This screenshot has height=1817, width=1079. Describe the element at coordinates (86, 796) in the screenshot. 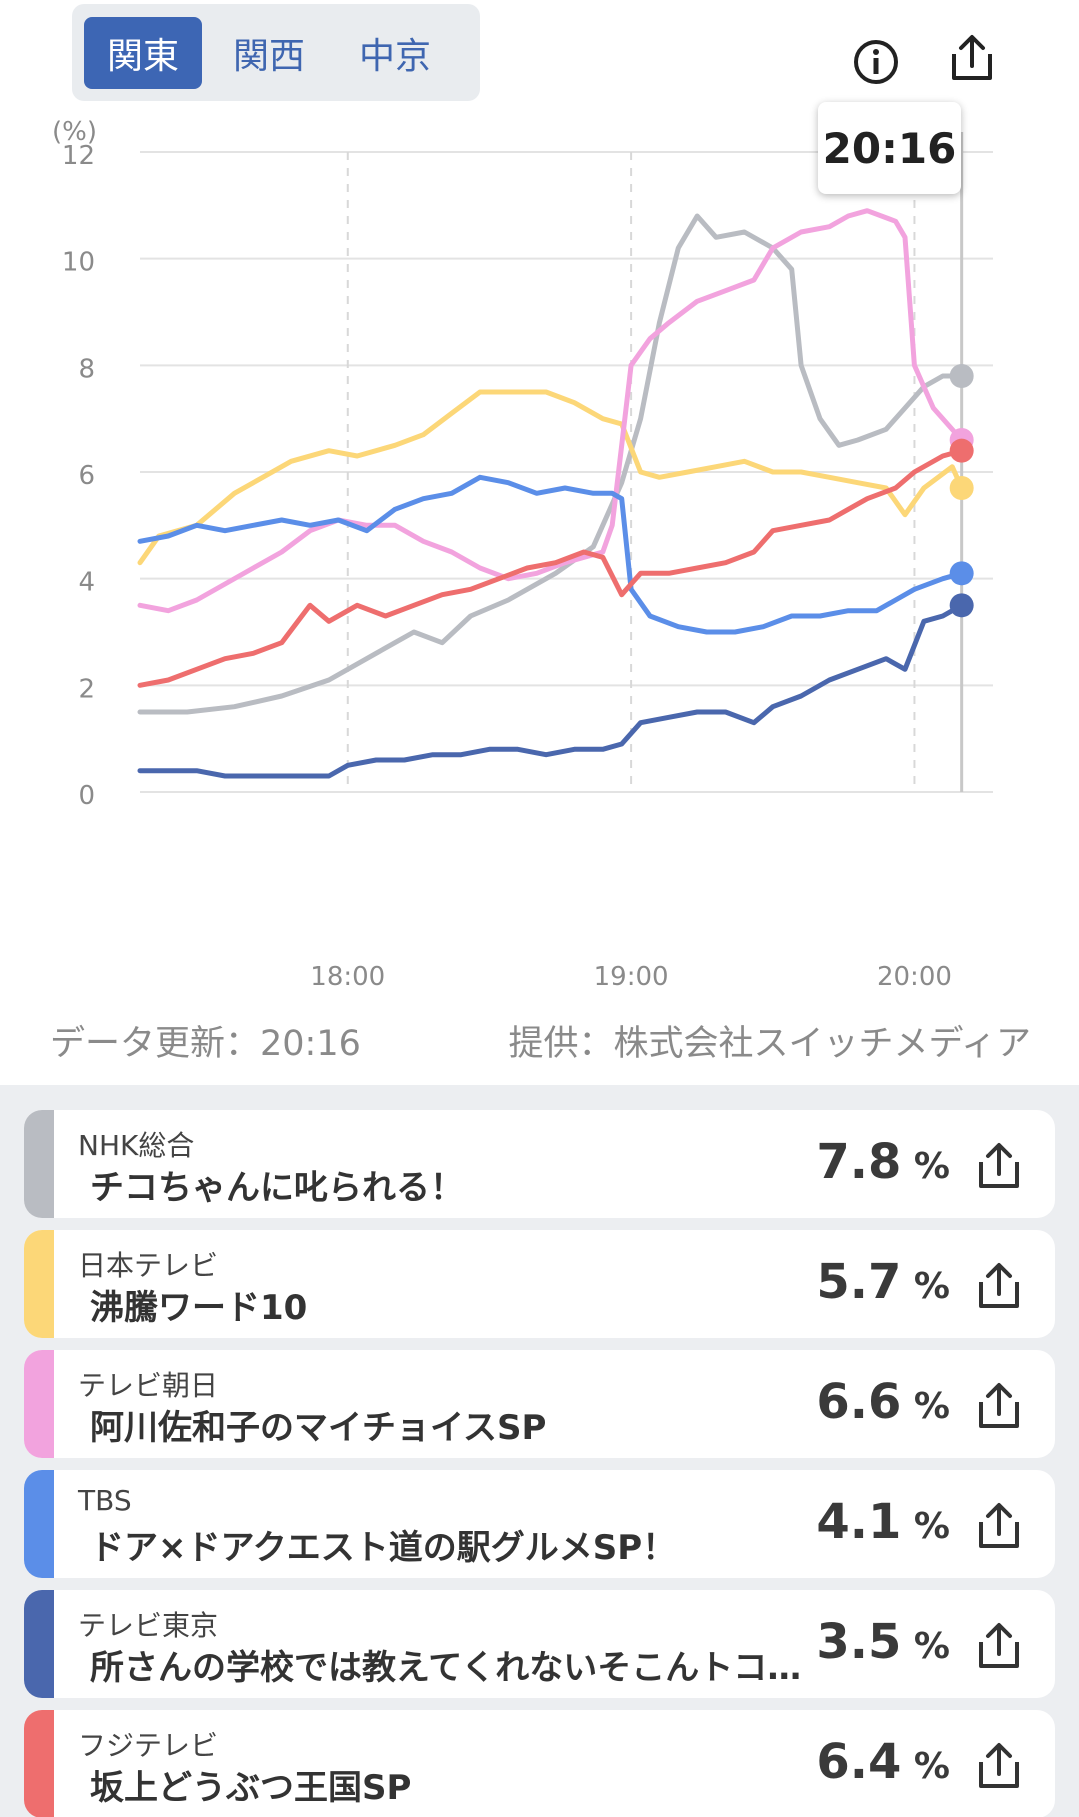

I see `y-tick-label: 0` at that location.